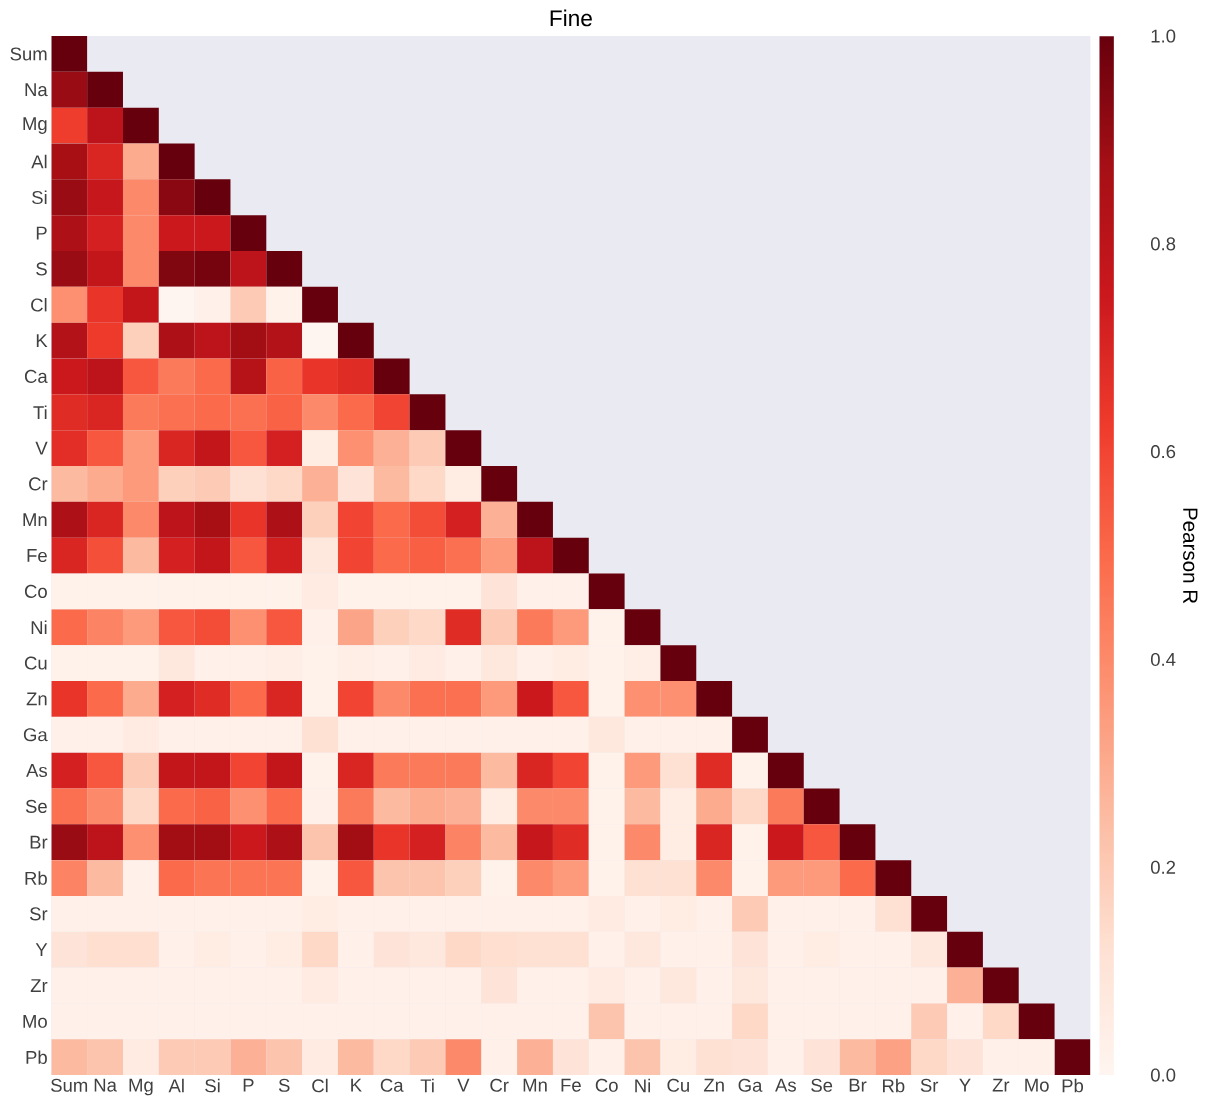 Image resolution: width=1207 pixels, height=1105 pixels. Describe the element at coordinates (35, 520) in the screenshot. I see `y-tick-label: Mn` at that location.